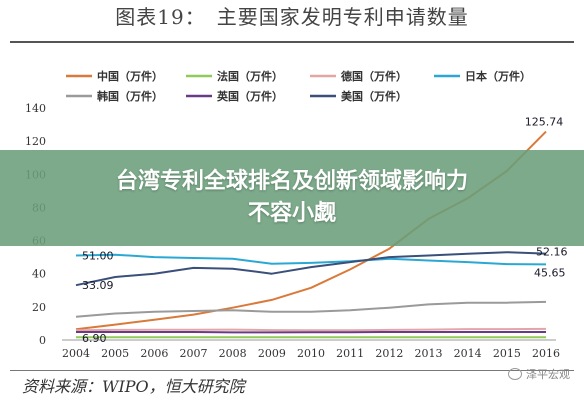  I want to click on data-label: 6.90, so click(94, 338).